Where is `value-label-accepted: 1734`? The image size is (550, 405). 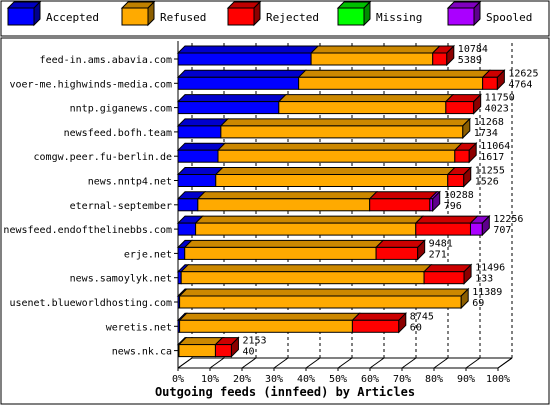 value-label-accepted: 1734 is located at coordinates (486, 133).